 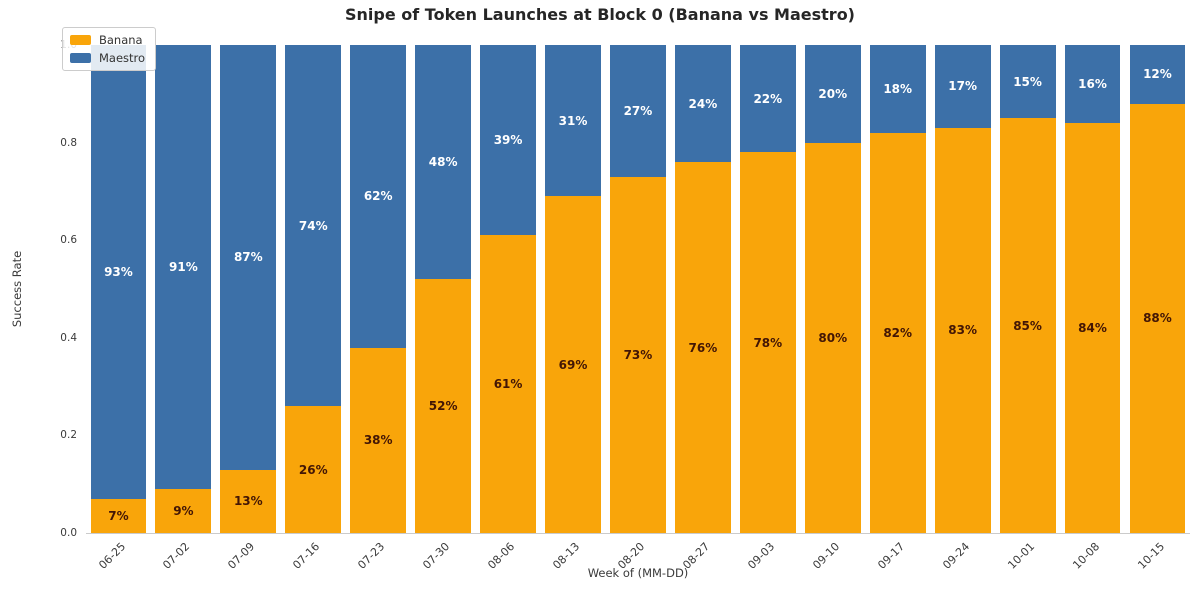 I want to click on bar-value-label: 39%, so click(x=508, y=140).